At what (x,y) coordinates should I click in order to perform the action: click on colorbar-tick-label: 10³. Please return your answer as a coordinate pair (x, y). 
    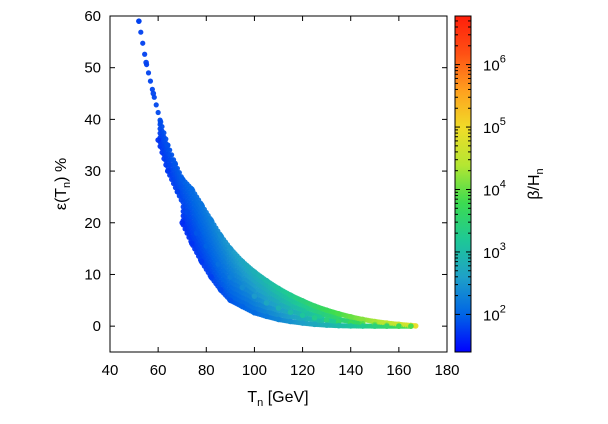
    Looking at the image, I should click on (494, 251).